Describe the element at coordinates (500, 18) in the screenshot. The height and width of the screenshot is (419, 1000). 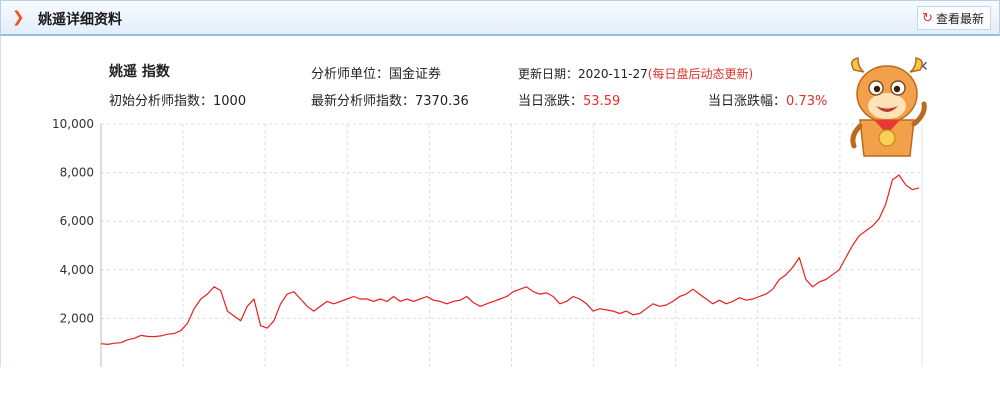
I see `header-bar: ❯ 姚遥详细资料 ↻ 查看最新` at that location.